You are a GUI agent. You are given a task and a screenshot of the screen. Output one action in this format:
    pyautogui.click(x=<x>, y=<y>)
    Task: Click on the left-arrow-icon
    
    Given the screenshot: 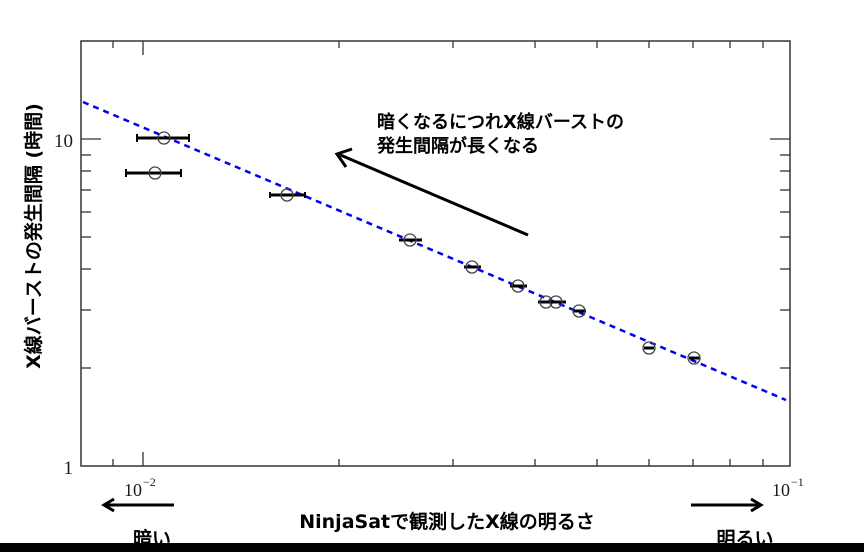 What is the action you would take?
    pyautogui.click(x=137, y=505)
    